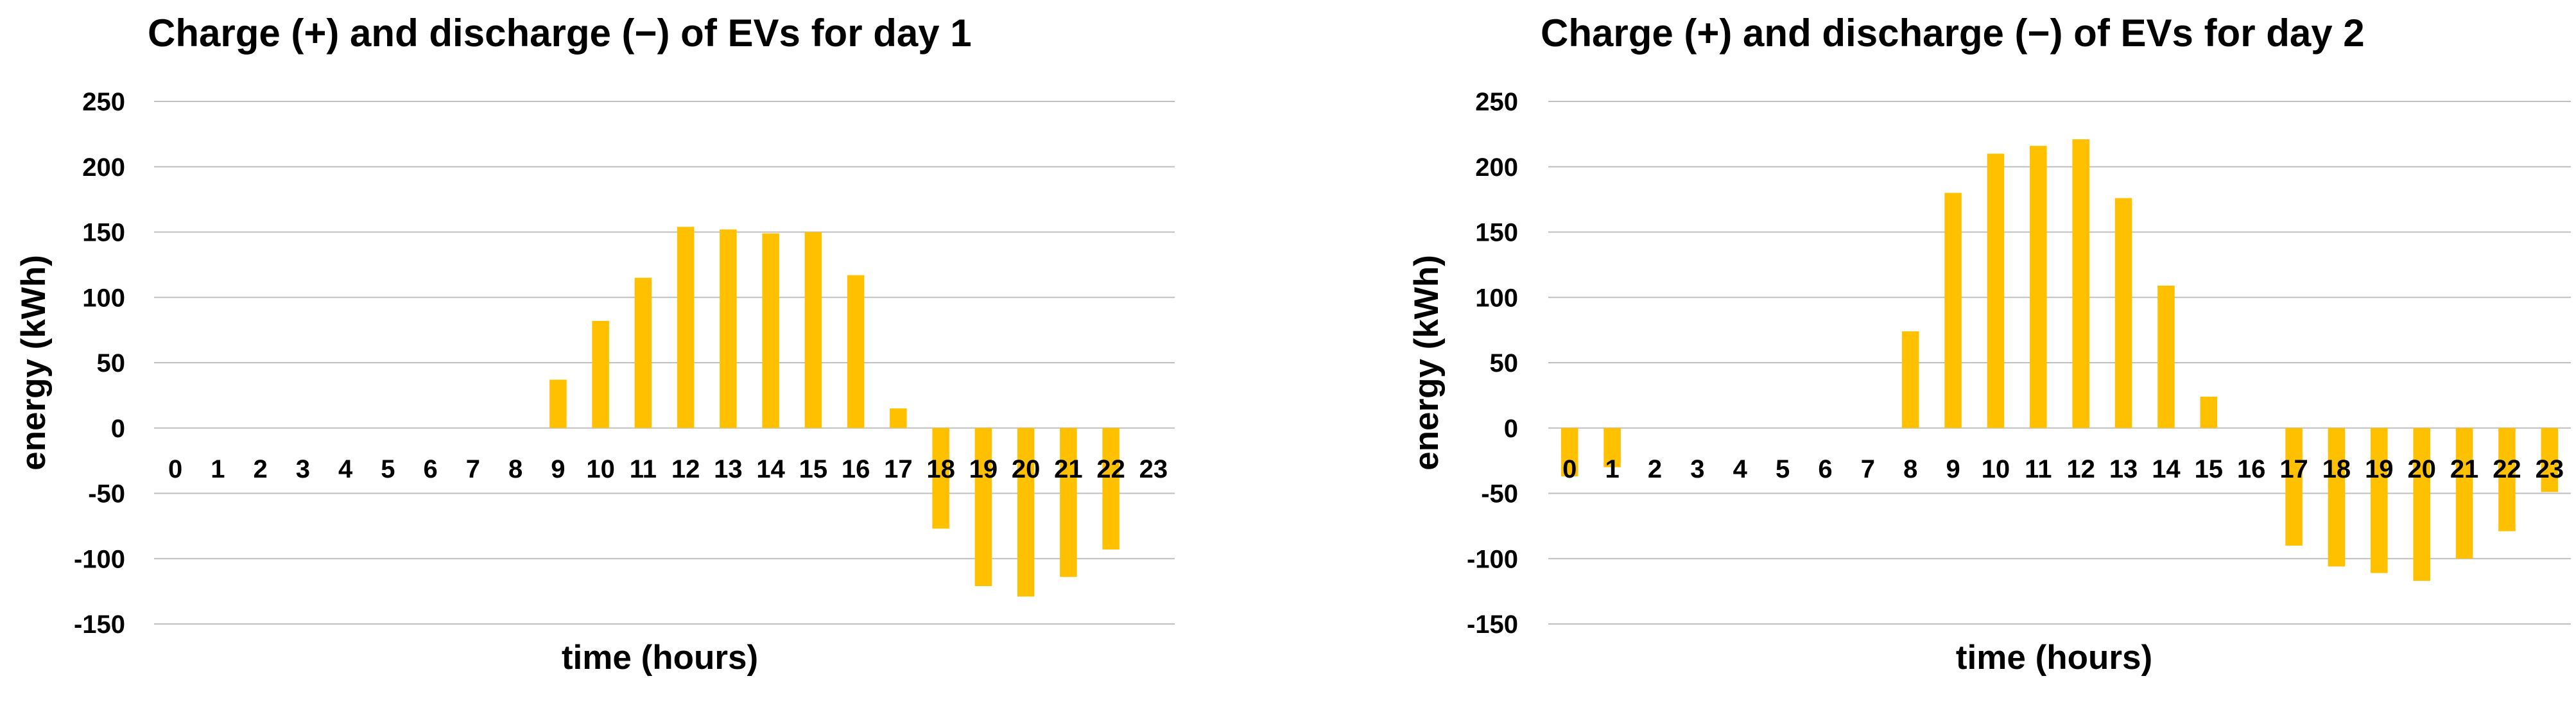  I want to click on chart-day-1-x-axis: 0 1 2 3 4 5 6 7 8 9 10 11 12 13 14 15 16 17 18 19 20 21 22 23, so click(668, 469).